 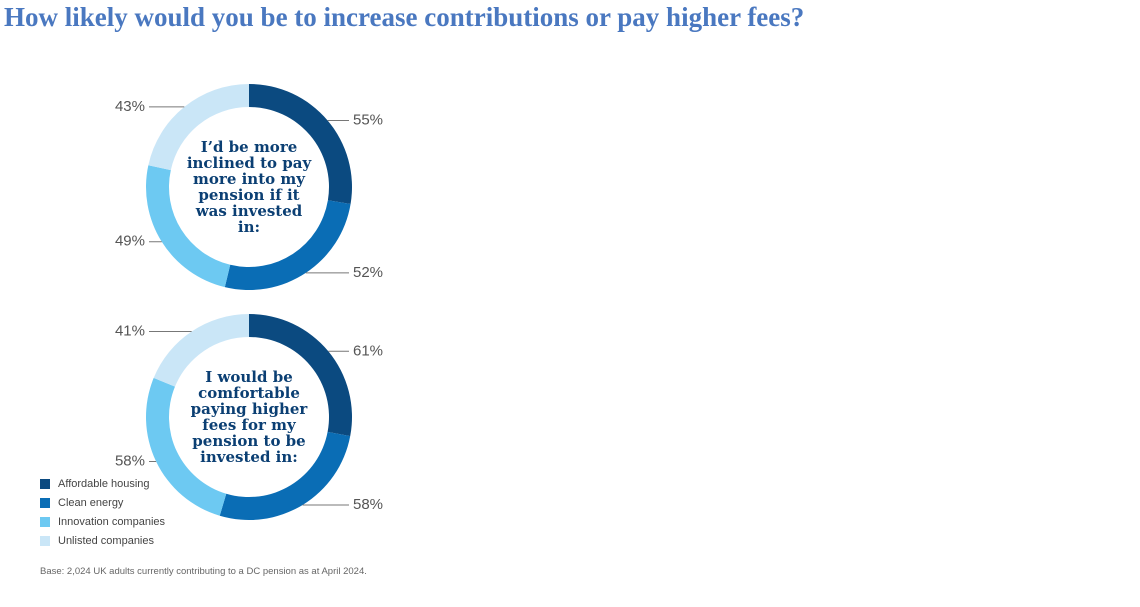 What do you see at coordinates (91, 503) in the screenshot?
I see `legend-label: Clean energy` at bounding box center [91, 503].